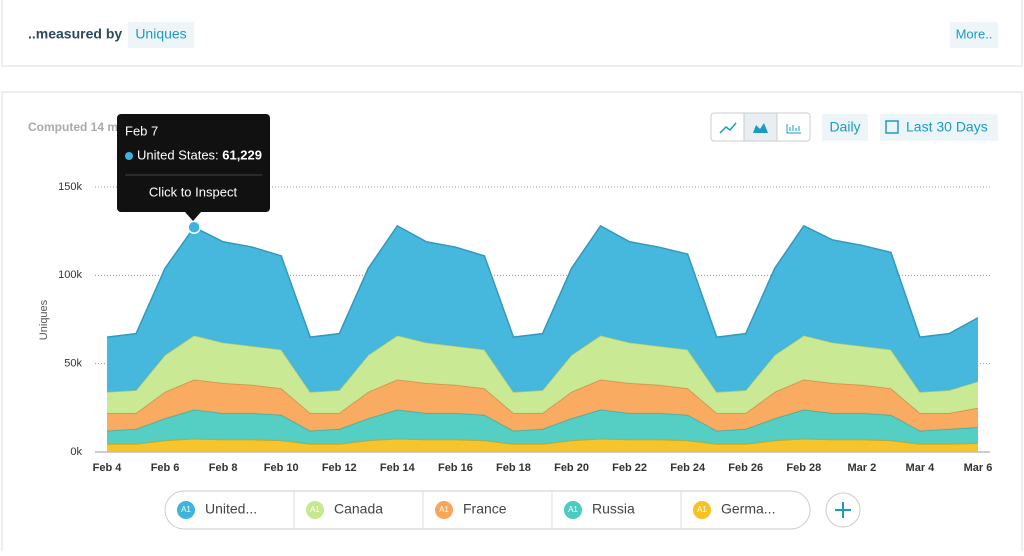 The width and height of the screenshot is (1024, 556). What do you see at coordinates (242, 154) in the screenshot?
I see `tooltip-value: 61,229` at bounding box center [242, 154].